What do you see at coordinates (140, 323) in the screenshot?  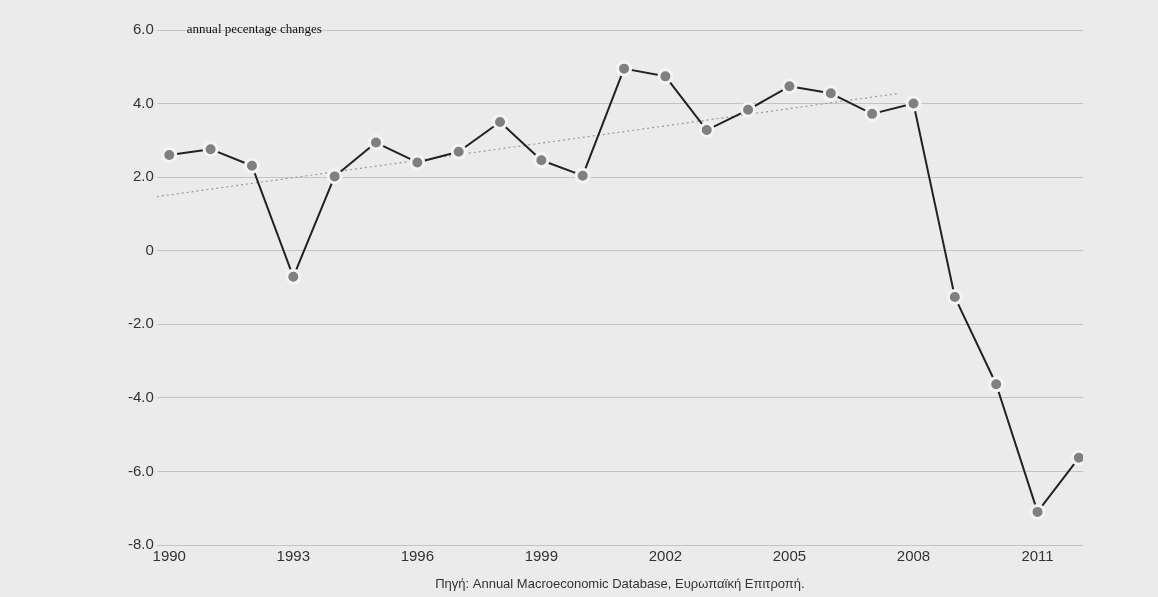 I see `y-tick-label: -2.0` at bounding box center [140, 323].